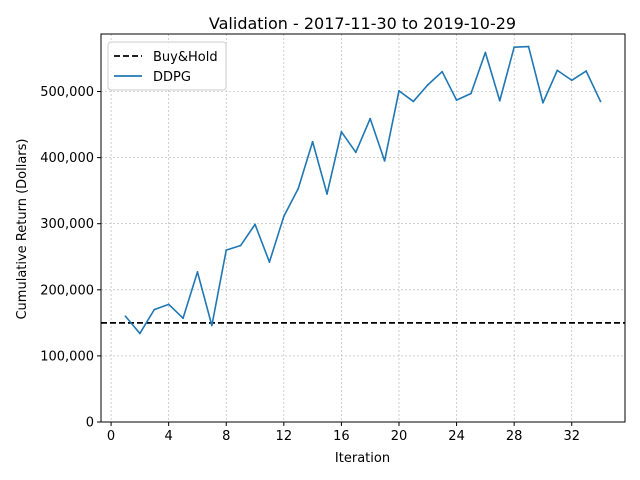 The image size is (640, 480). I want to click on legend-buy-hold-label: Buy&Hold, so click(185, 57).